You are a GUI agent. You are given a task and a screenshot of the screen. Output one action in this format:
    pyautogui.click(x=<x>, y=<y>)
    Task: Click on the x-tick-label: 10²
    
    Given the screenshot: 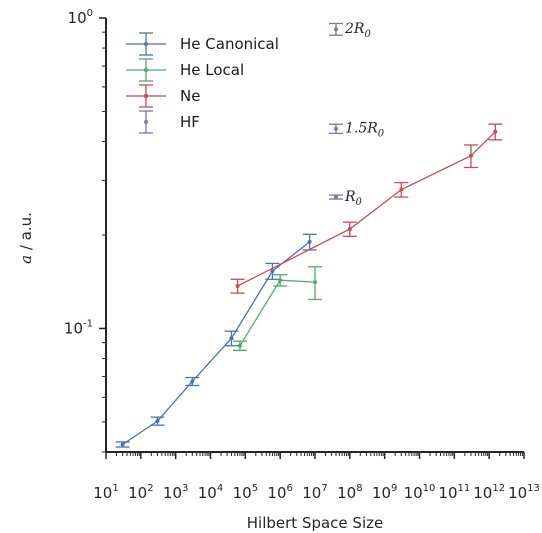 What is the action you would take?
    pyautogui.click(x=140, y=492)
    